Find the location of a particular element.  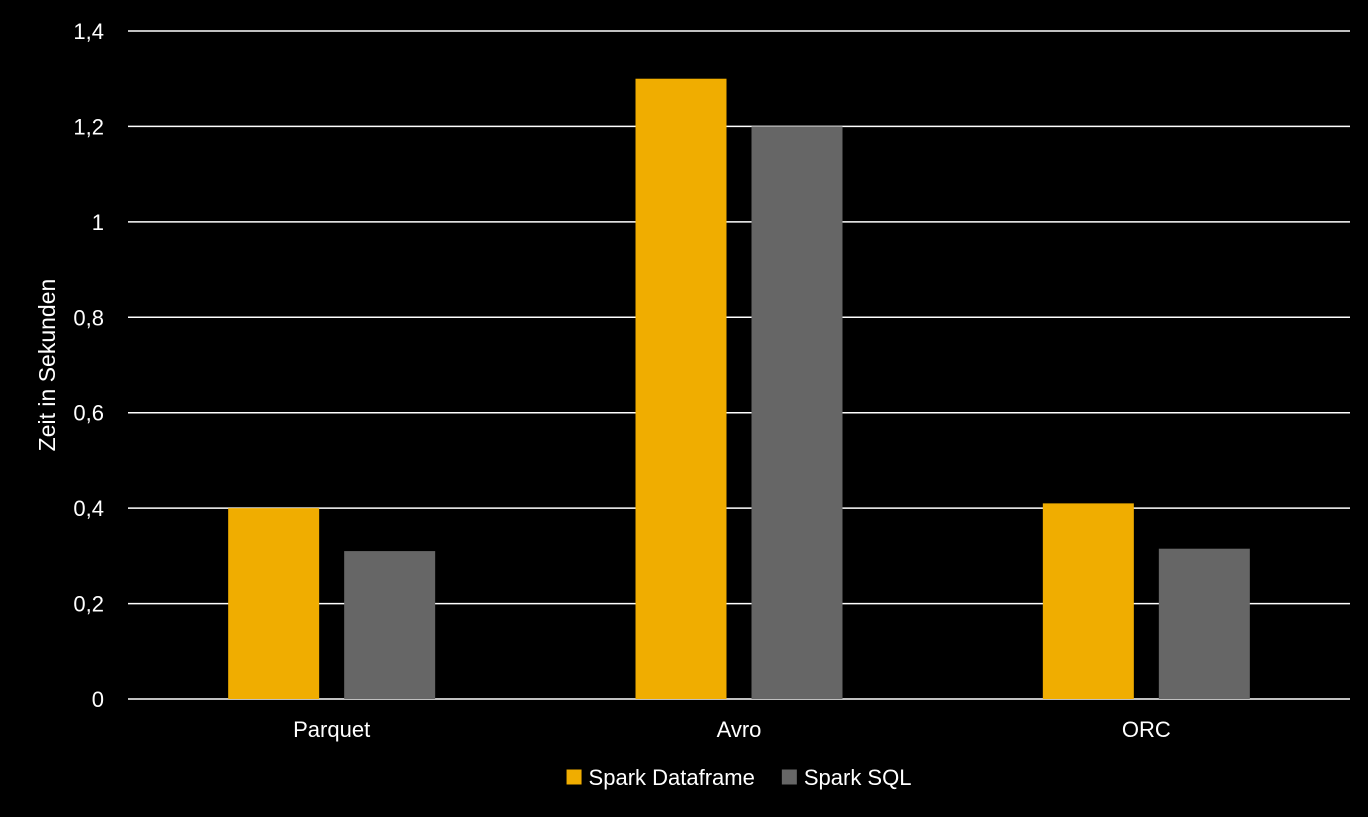

bar-spark-dataframe-orc is located at coordinates (1088, 601).